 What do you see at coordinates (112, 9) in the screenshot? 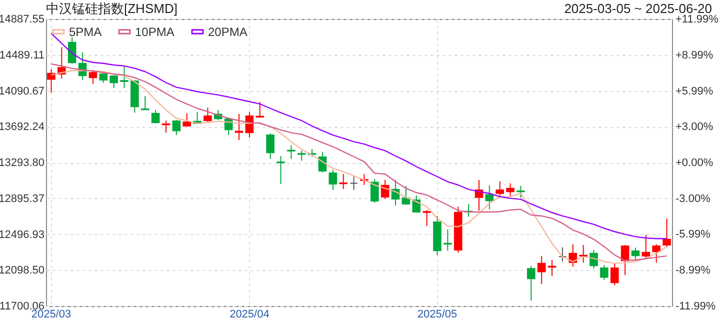
I see `chart-title: 中汉锰硅指数[ZHSMD]` at bounding box center [112, 9].